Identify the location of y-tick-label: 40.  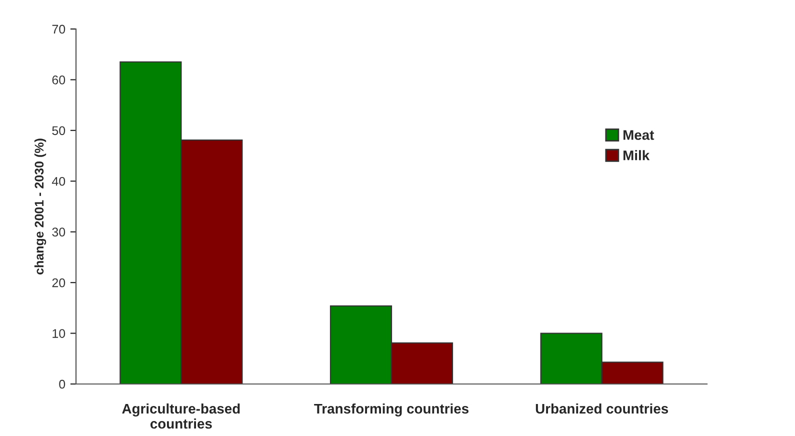
(59, 181).